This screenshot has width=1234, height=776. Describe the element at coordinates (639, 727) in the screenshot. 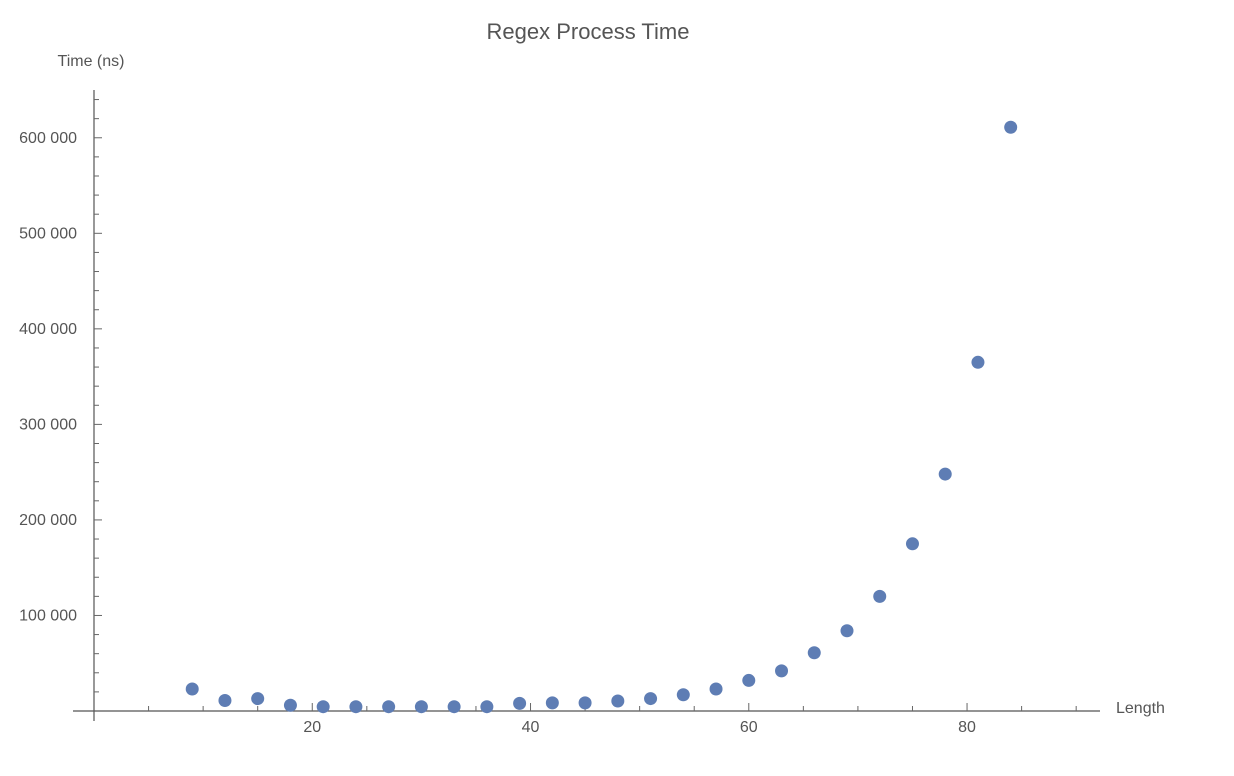

I see `x-tick-labels: 20 40 60 80` at that location.